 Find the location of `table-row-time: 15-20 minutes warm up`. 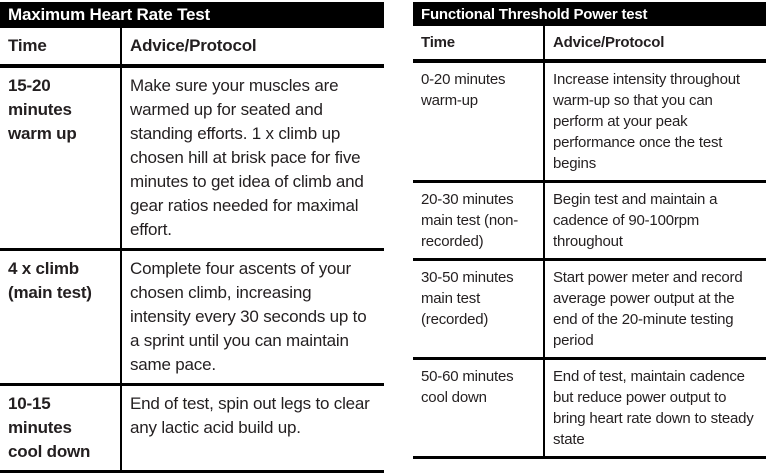

table-row-time: 15-20 minutes warm up is located at coordinates (61, 159).